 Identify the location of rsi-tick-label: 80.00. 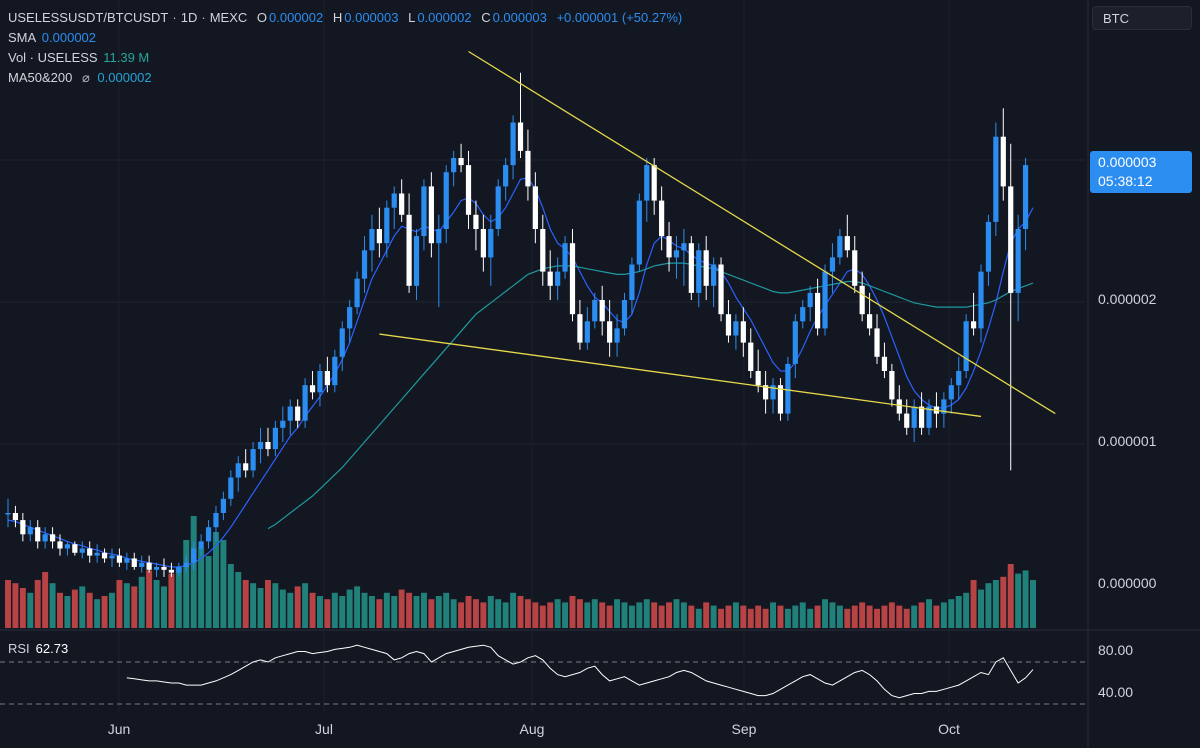
(1116, 650).